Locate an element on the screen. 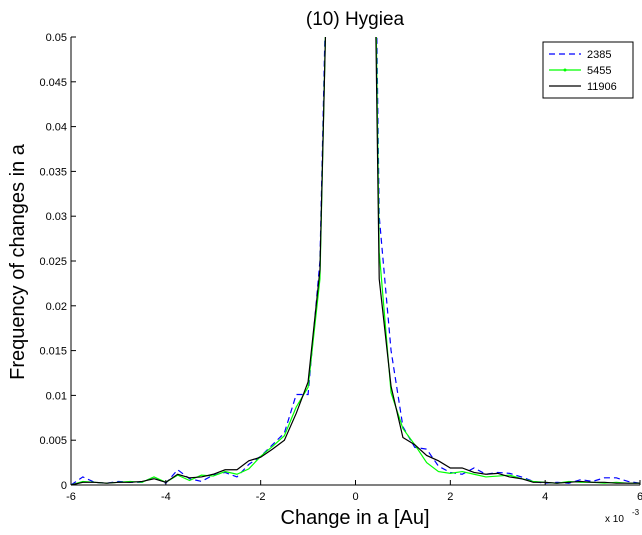  y-tick-label: 0.025 is located at coordinates (53, 262).